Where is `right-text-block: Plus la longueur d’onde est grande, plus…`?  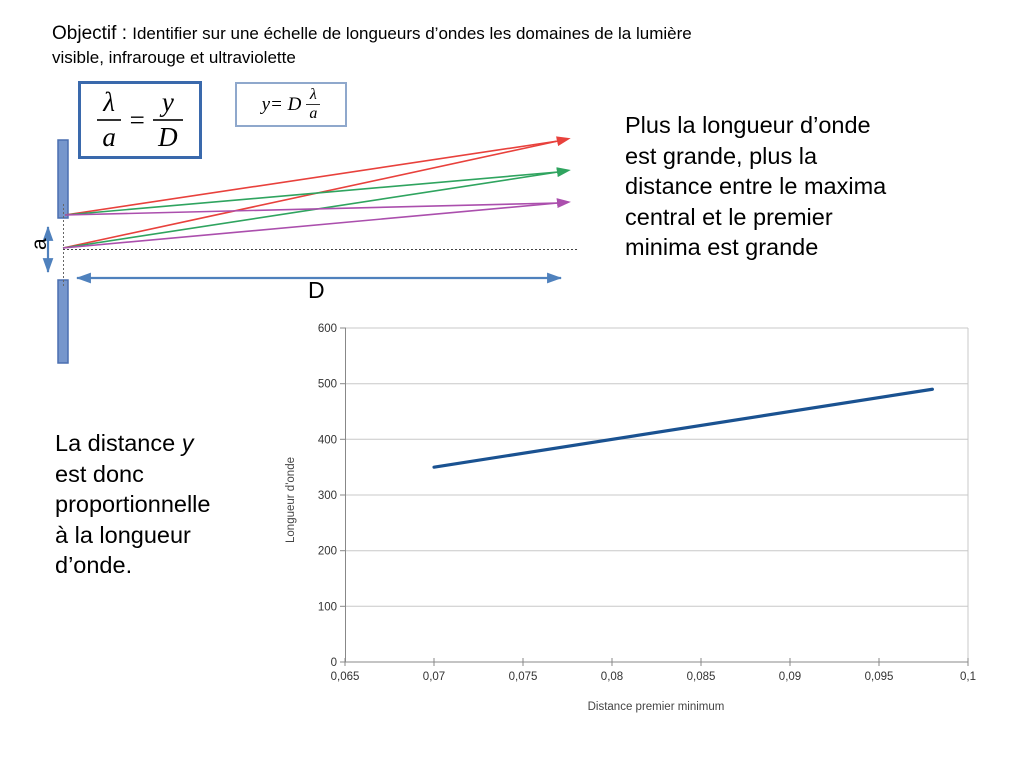 right-text-block: Plus la longueur d’onde est grande, plus… is located at coordinates (790, 186).